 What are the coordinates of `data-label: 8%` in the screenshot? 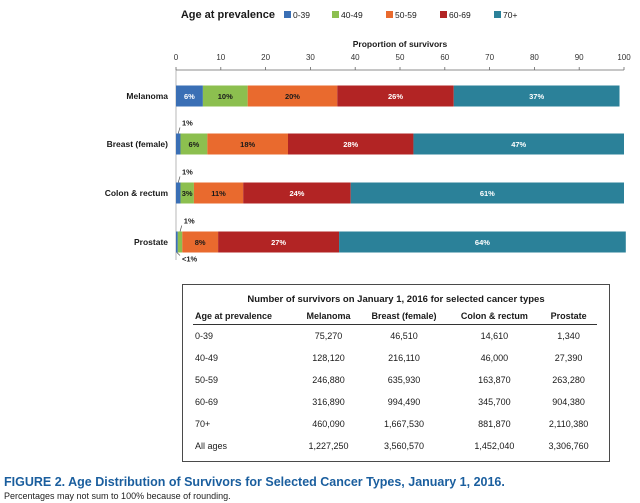 It's located at (200, 242).